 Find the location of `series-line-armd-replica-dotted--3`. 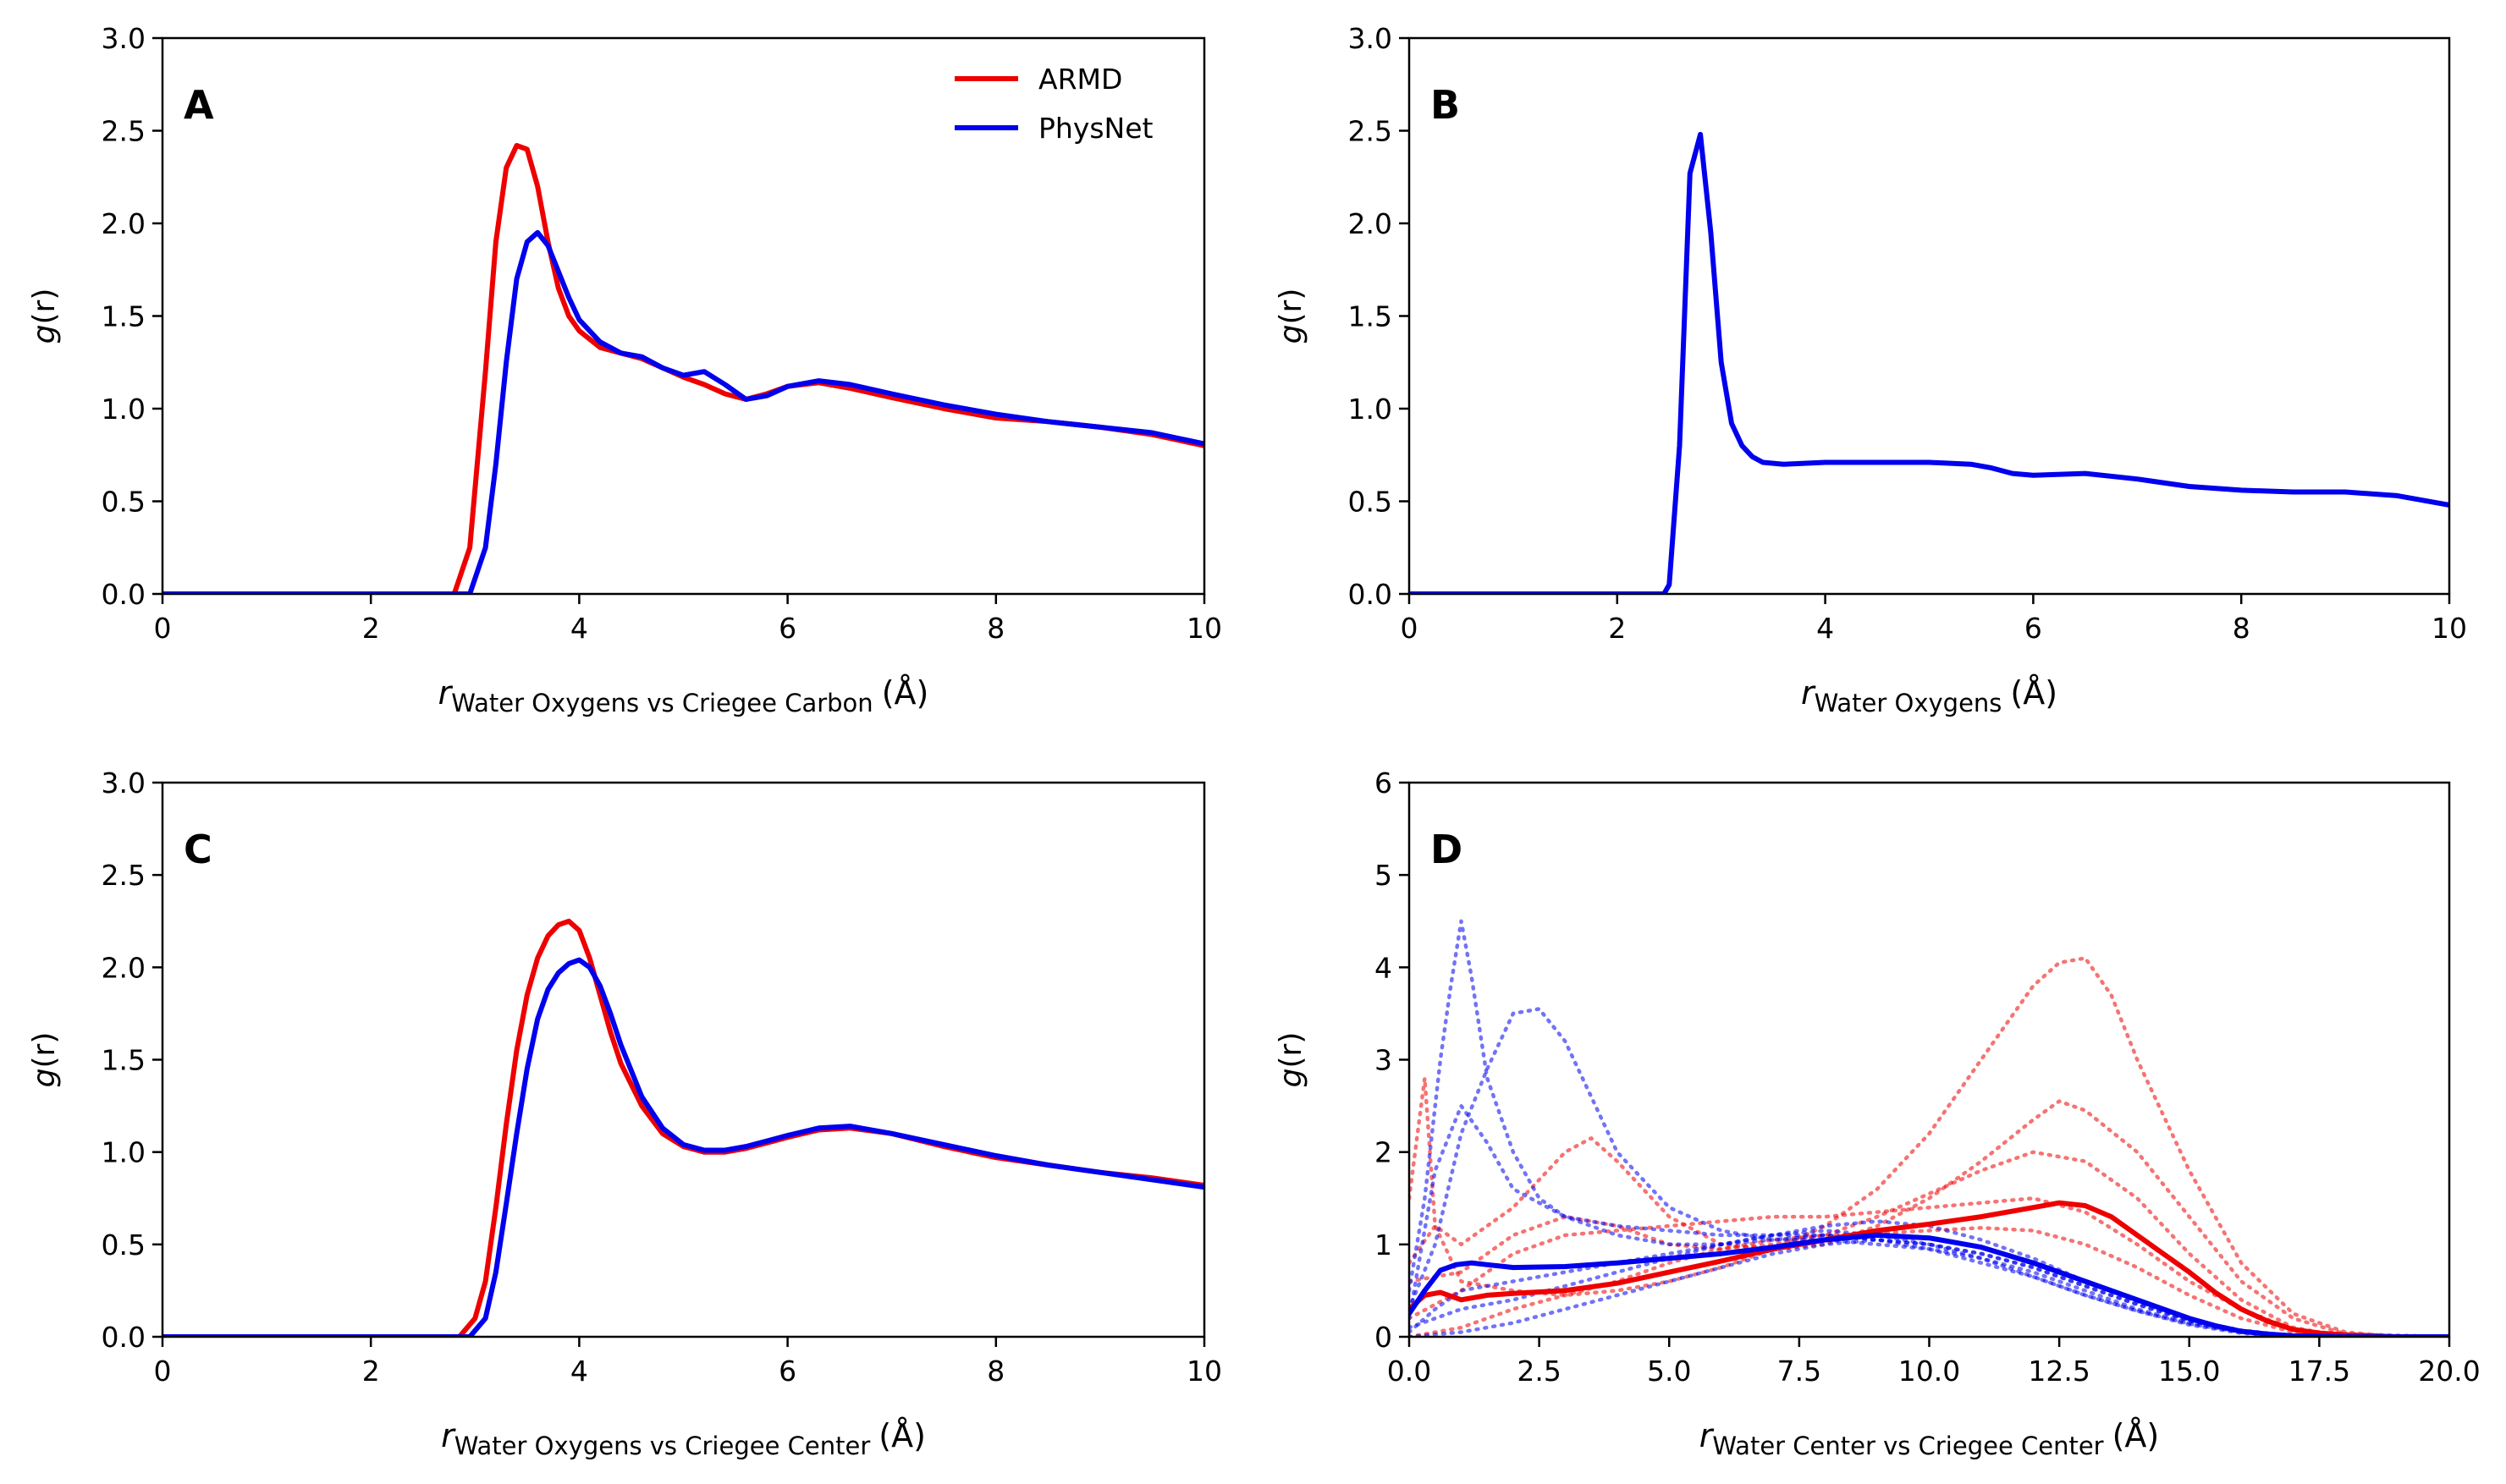

series-line-armd-replica-dotted--3 is located at coordinates (1929, 1218).